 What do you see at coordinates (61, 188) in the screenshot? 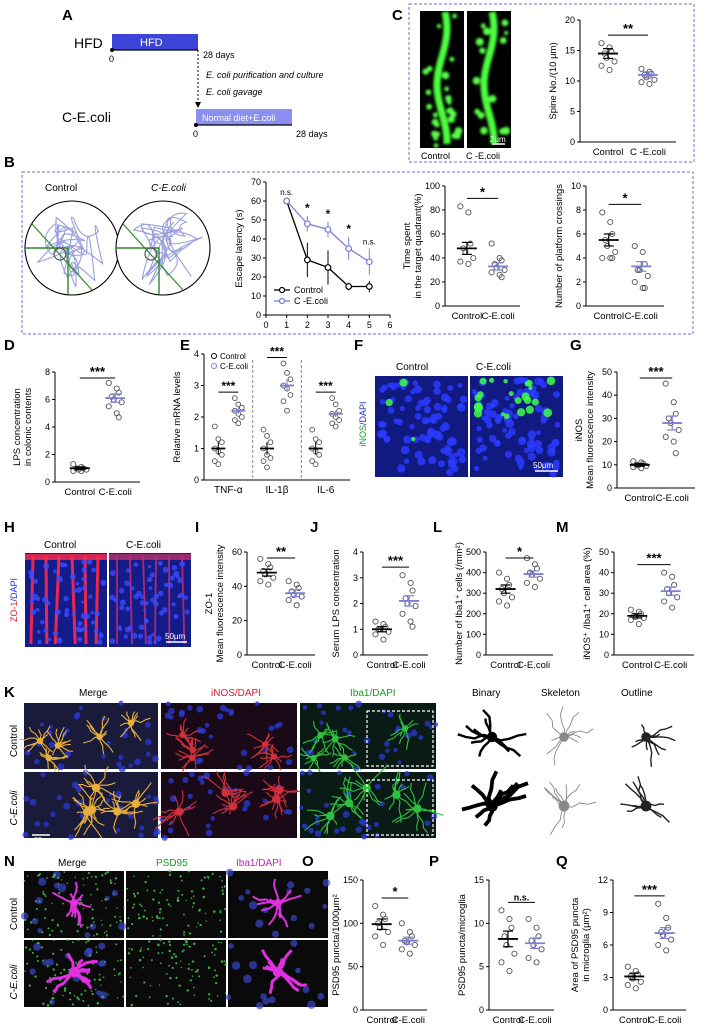
I see `maze-title-control: Control` at bounding box center [61, 188].